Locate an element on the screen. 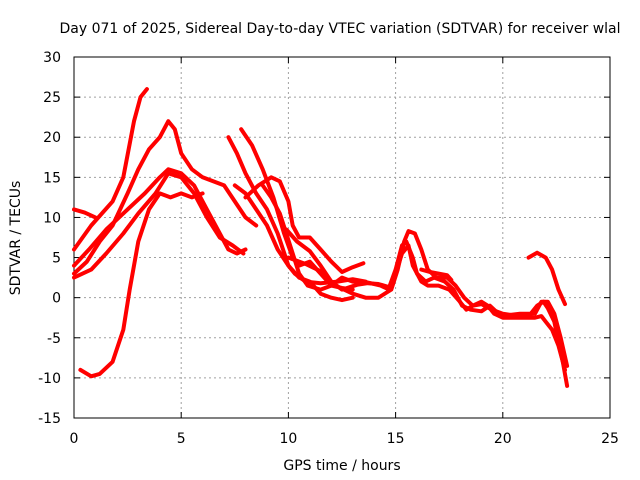  x-tick-label: 5 is located at coordinates (181, 439).